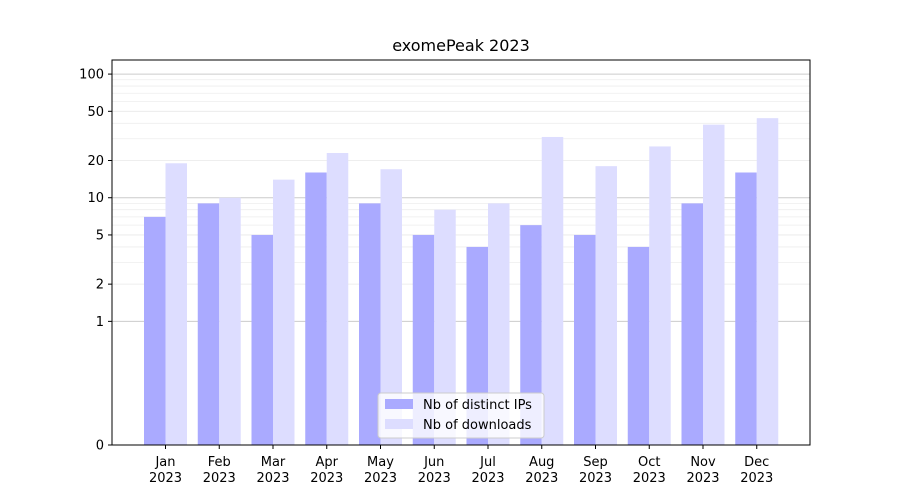 The width and height of the screenshot is (900, 500). Describe the element at coordinates (595, 462) in the screenshot. I see `x-tick-label-month: Sep` at that location.